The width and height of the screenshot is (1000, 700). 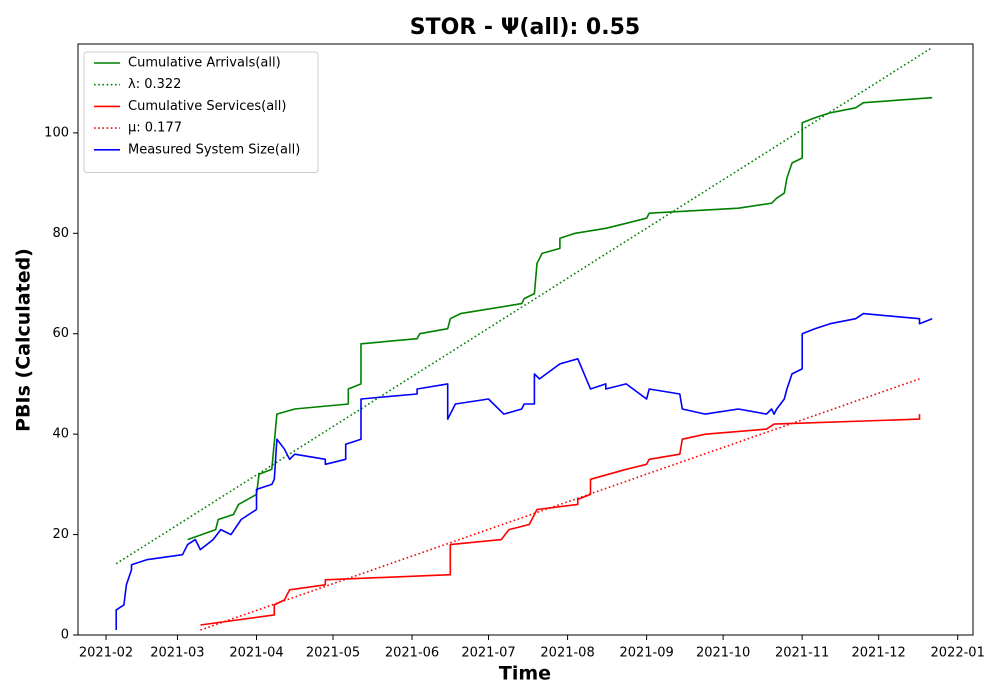 I want to click on y-tick-label: 80, so click(x=60, y=233).